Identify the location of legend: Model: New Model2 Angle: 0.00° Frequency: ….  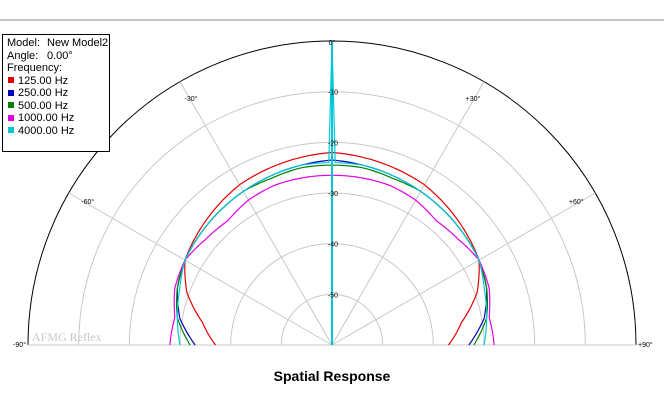
(56, 93).